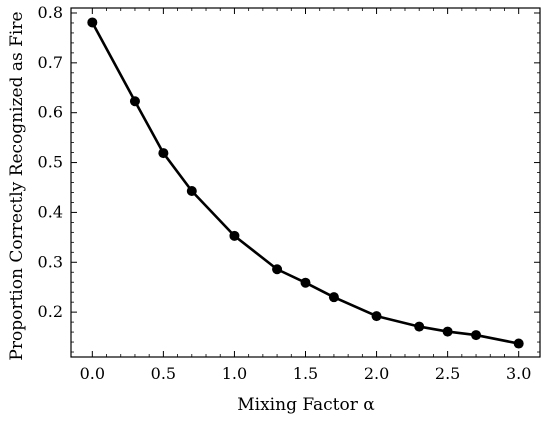 The height and width of the screenshot is (421, 550). What do you see at coordinates (518, 373) in the screenshot?
I see `x-tick-label: 3.0` at bounding box center [518, 373].